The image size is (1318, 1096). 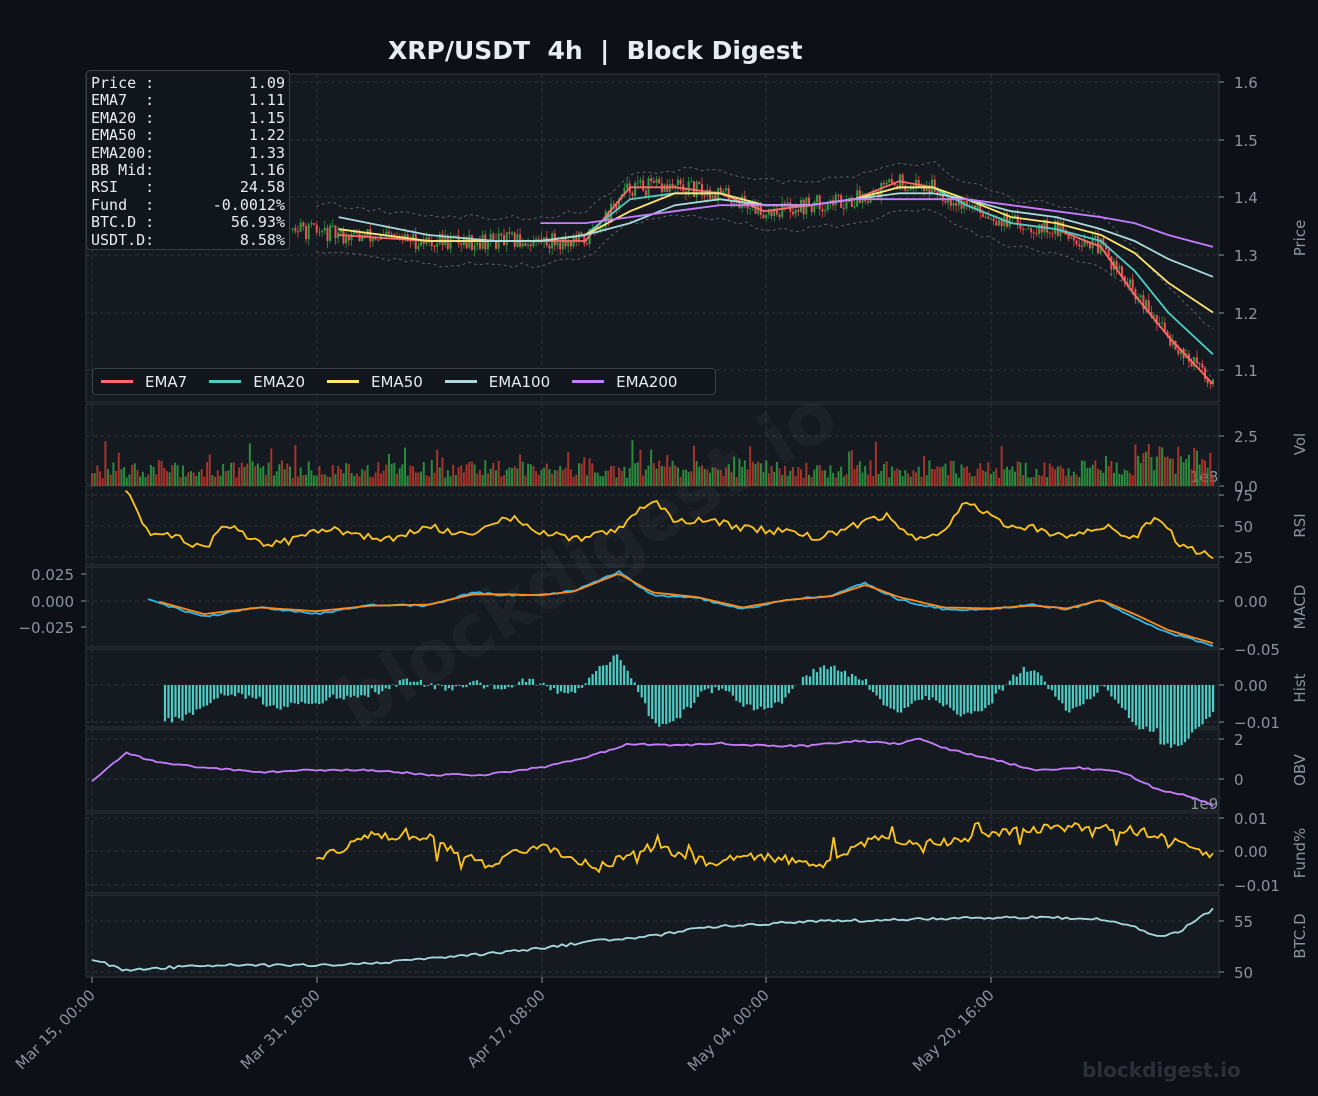 I want to click on series-line-ema200, so click(x=877, y=223).